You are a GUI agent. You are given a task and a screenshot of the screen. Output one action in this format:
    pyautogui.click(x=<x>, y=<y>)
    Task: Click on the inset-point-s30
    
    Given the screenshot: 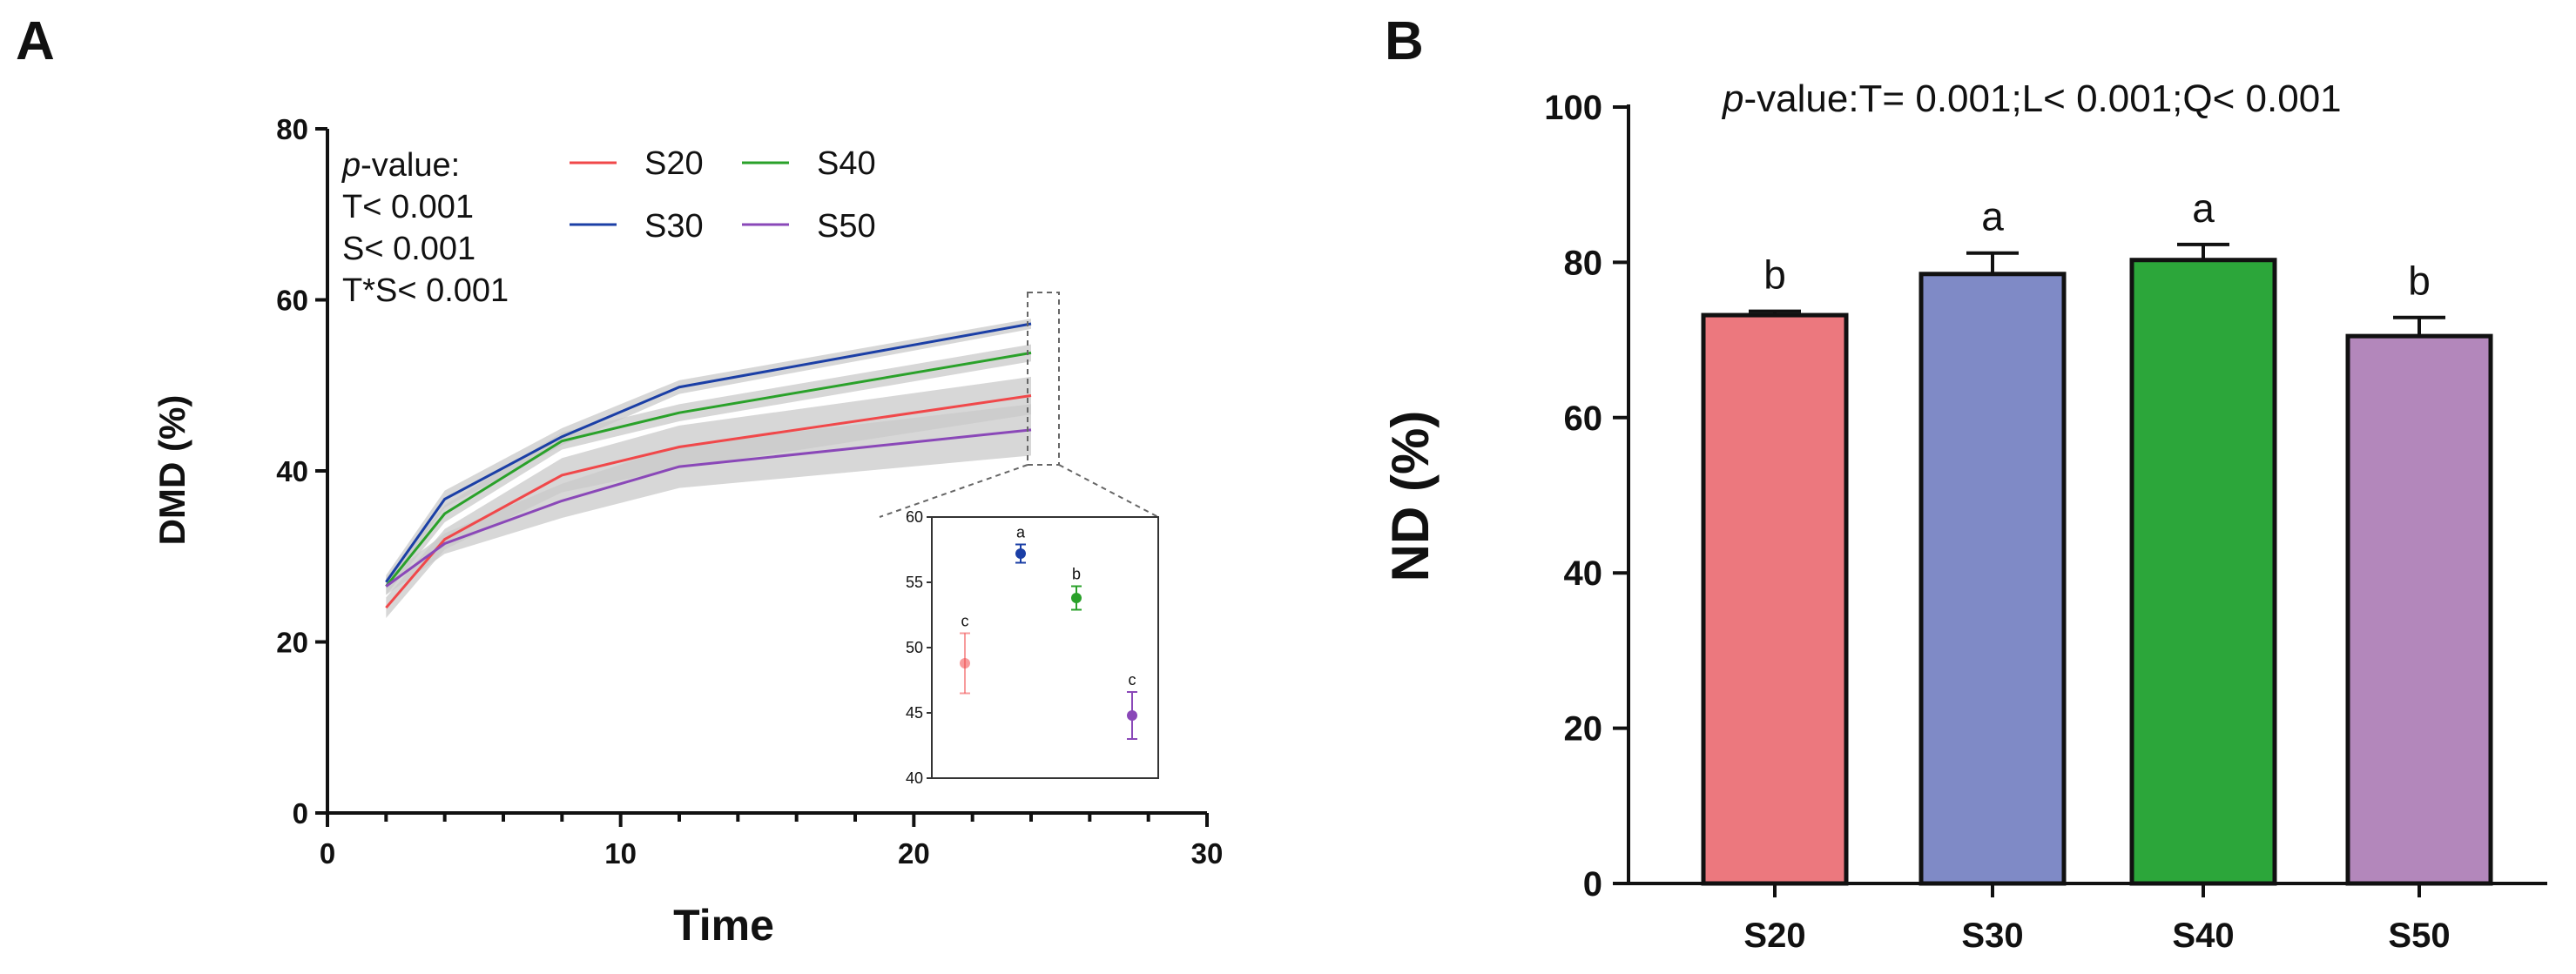 What is the action you would take?
    pyautogui.click(x=1020, y=553)
    